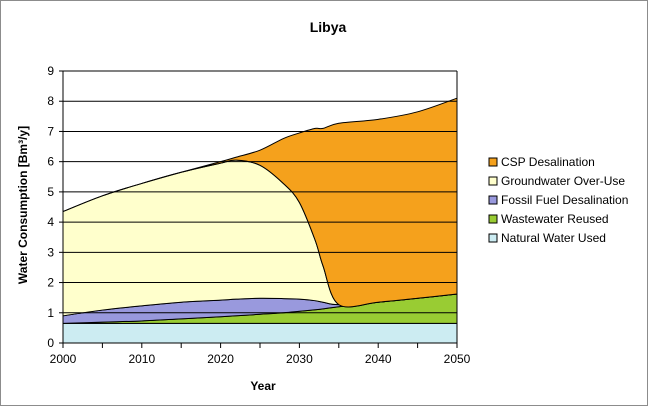  What do you see at coordinates (299, 359) in the screenshot?
I see `x-tick-label-2030: 2030` at bounding box center [299, 359].